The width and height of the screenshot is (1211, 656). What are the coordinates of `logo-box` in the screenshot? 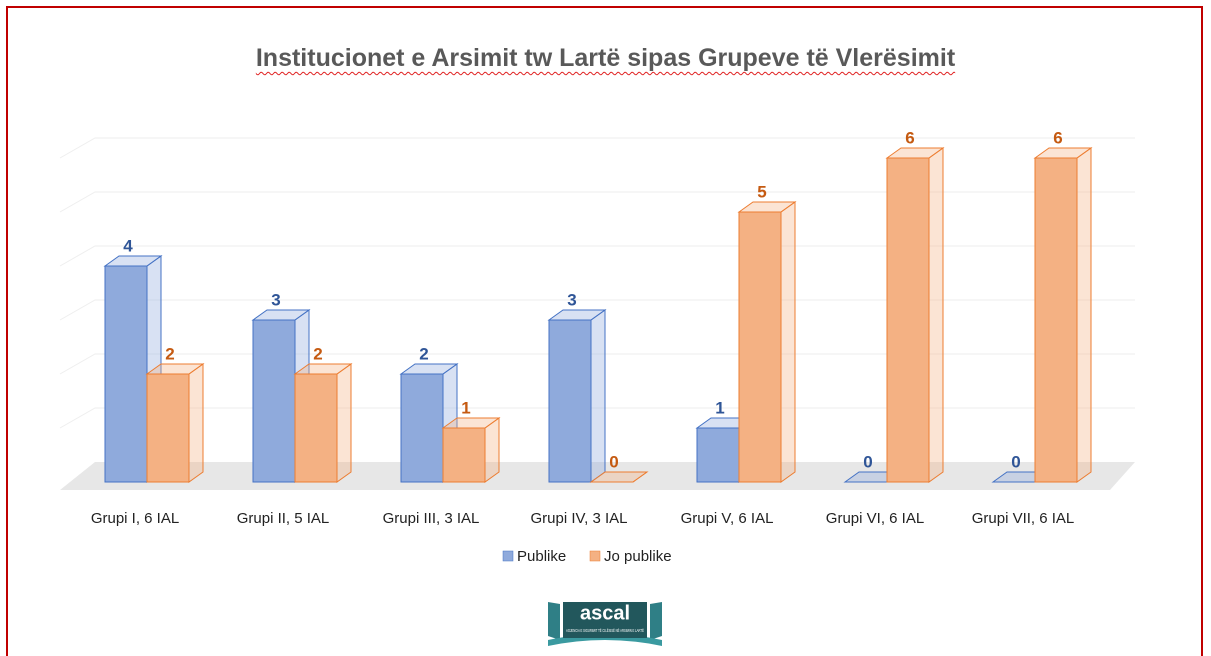 It's located at (605, 620).